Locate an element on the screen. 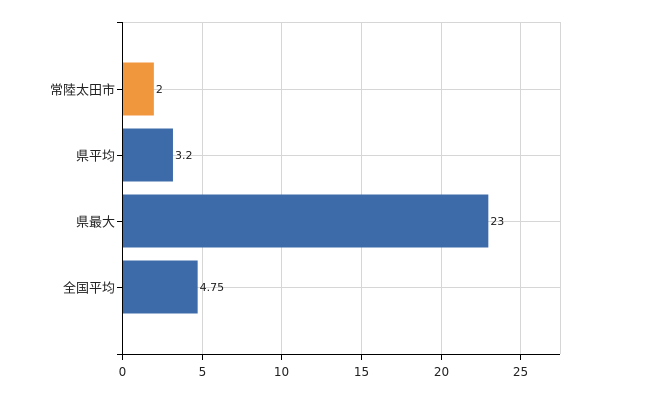 This screenshot has width=650, height=404. x-tick-label-5: 5 is located at coordinates (203, 372).